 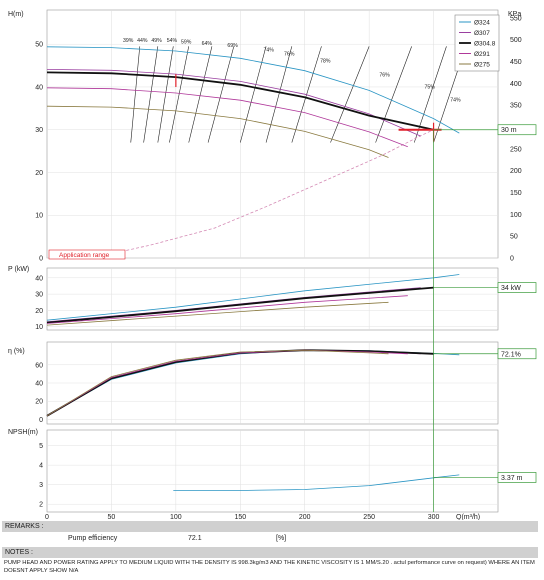 What do you see at coordinates (176, 517) in the screenshot?
I see `x-tick: 100` at bounding box center [176, 517].